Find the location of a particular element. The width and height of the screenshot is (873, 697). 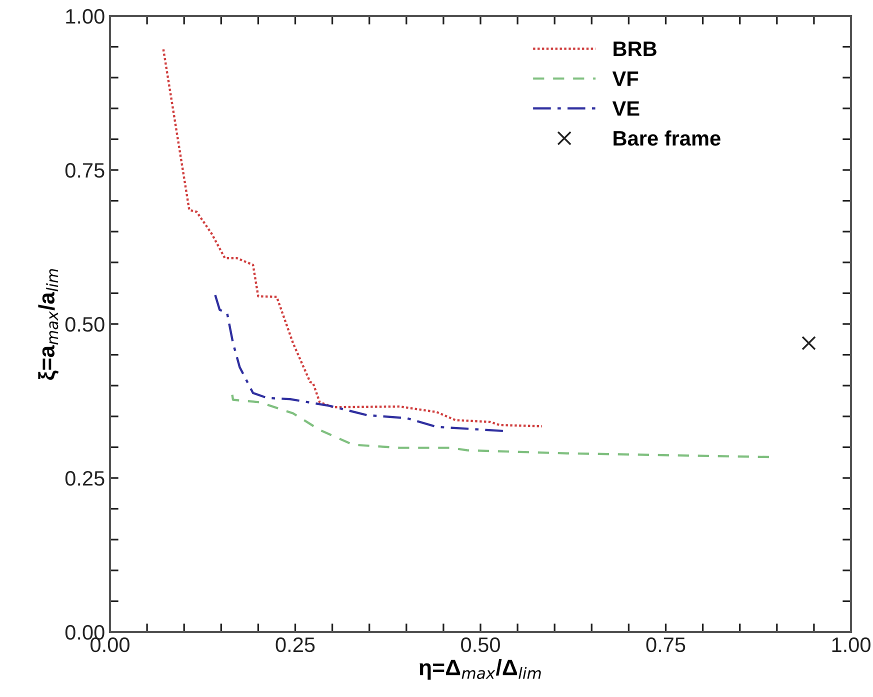

legend-label: VE is located at coordinates (626, 108).